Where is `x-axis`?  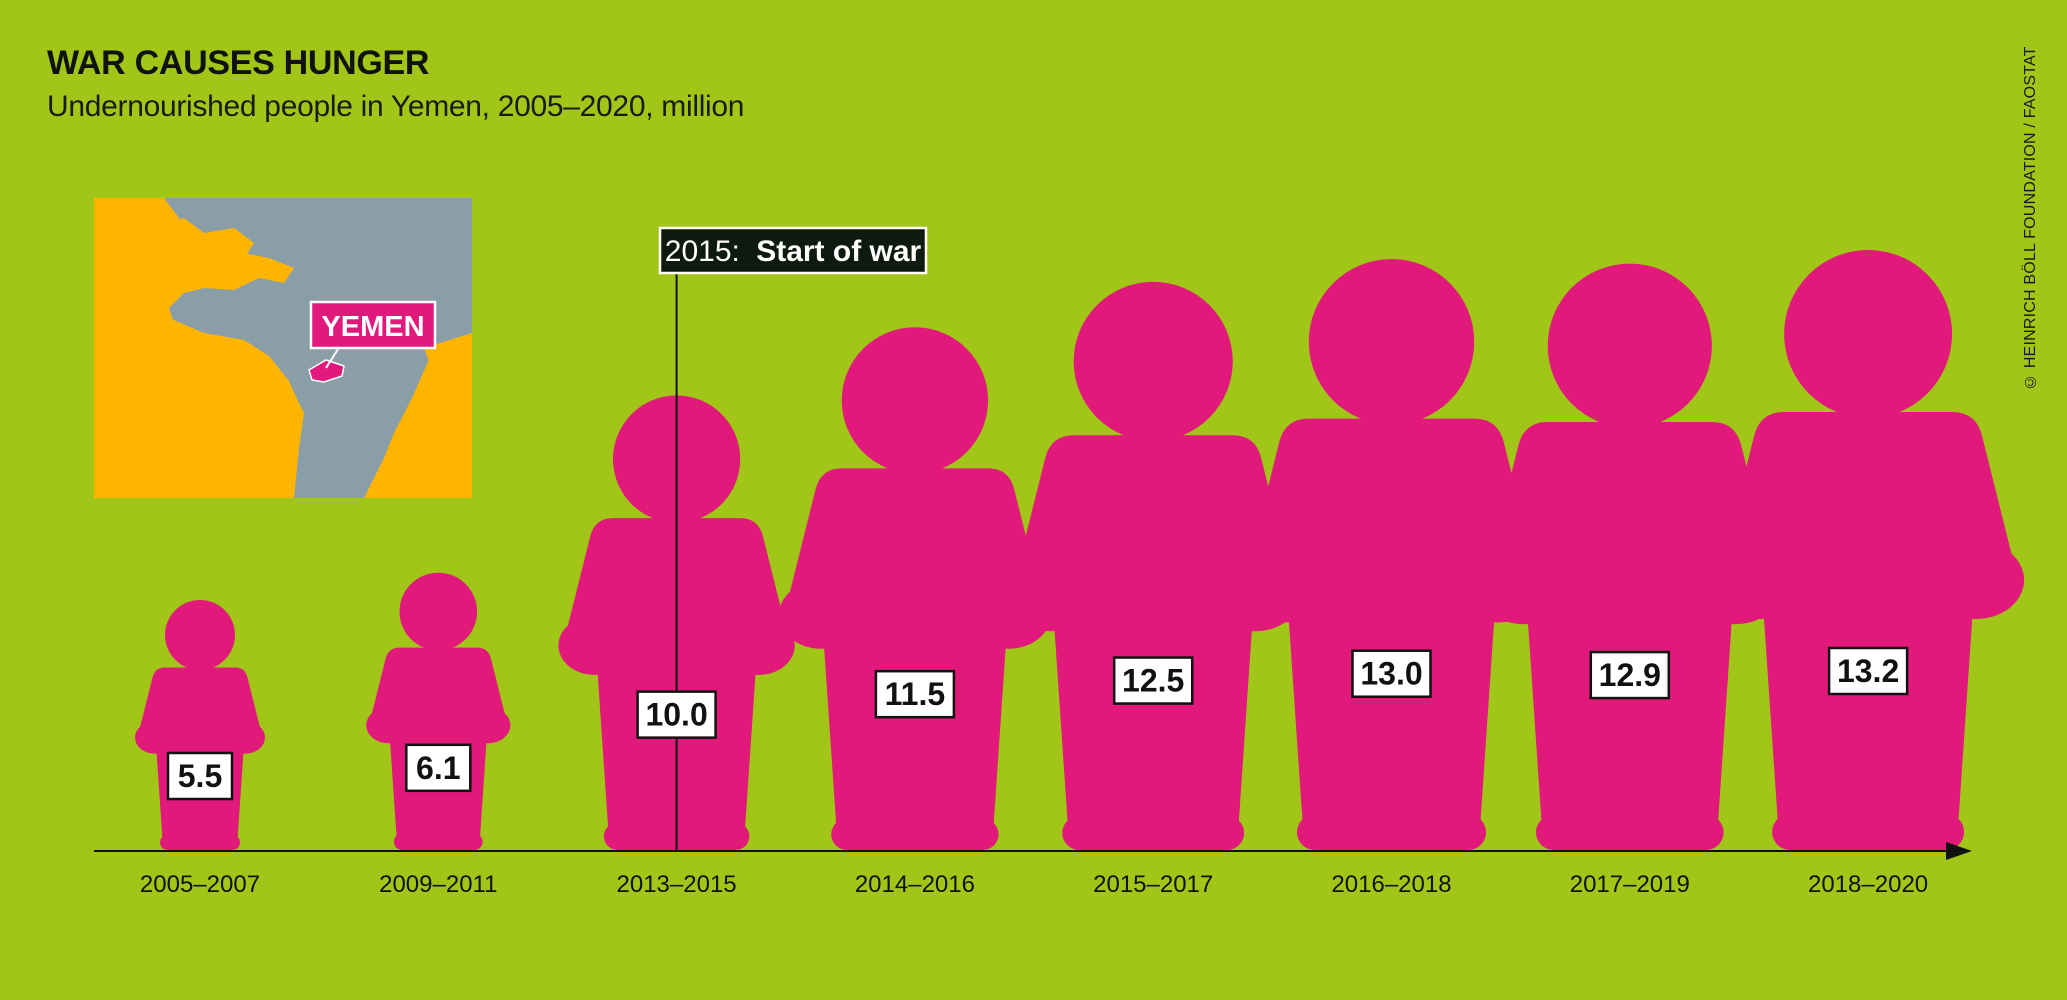 x-axis is located at coordinates (1033, 851).